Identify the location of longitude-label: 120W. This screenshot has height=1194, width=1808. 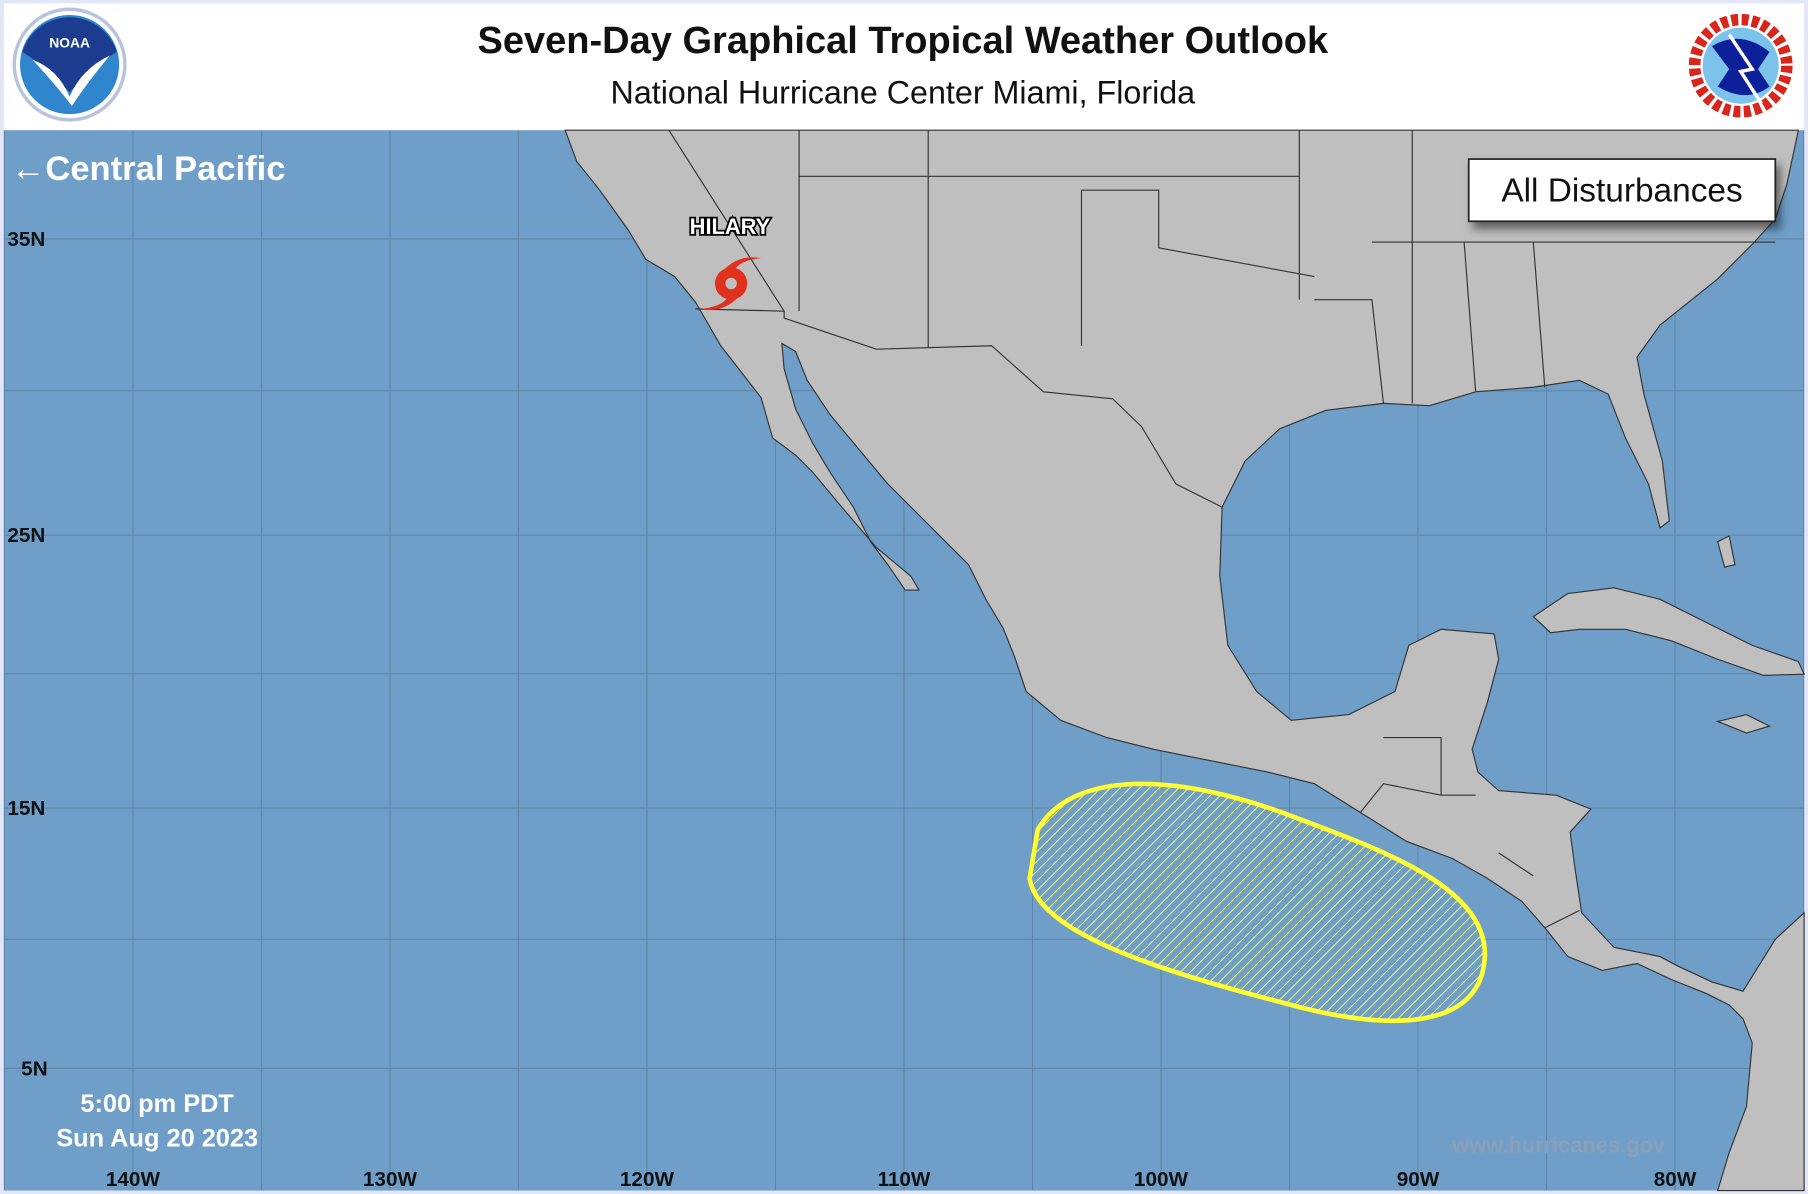
(647, 1179).